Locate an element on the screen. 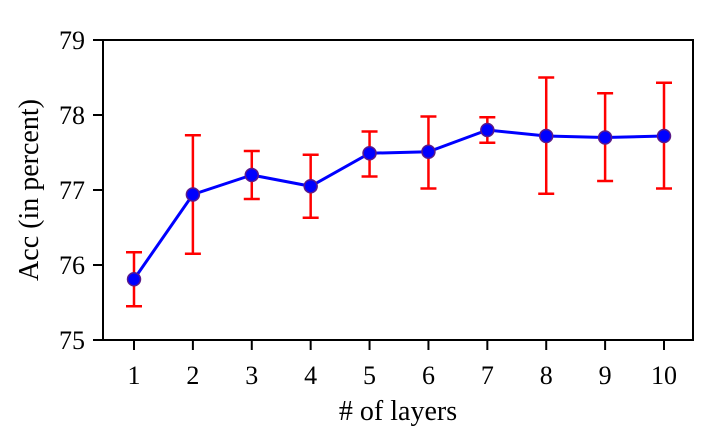 The image size is (706, 437). x-tick-label: 4 is located at coordinates (310, 375).